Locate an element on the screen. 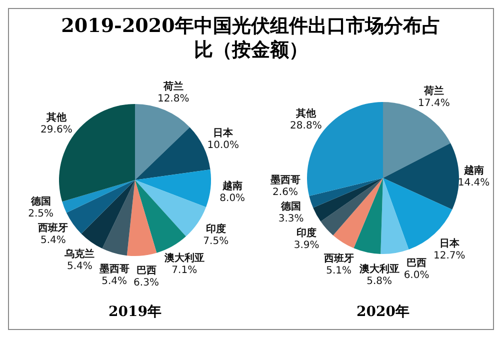  data-label: 6.0% is located at coordinates (417, 276).